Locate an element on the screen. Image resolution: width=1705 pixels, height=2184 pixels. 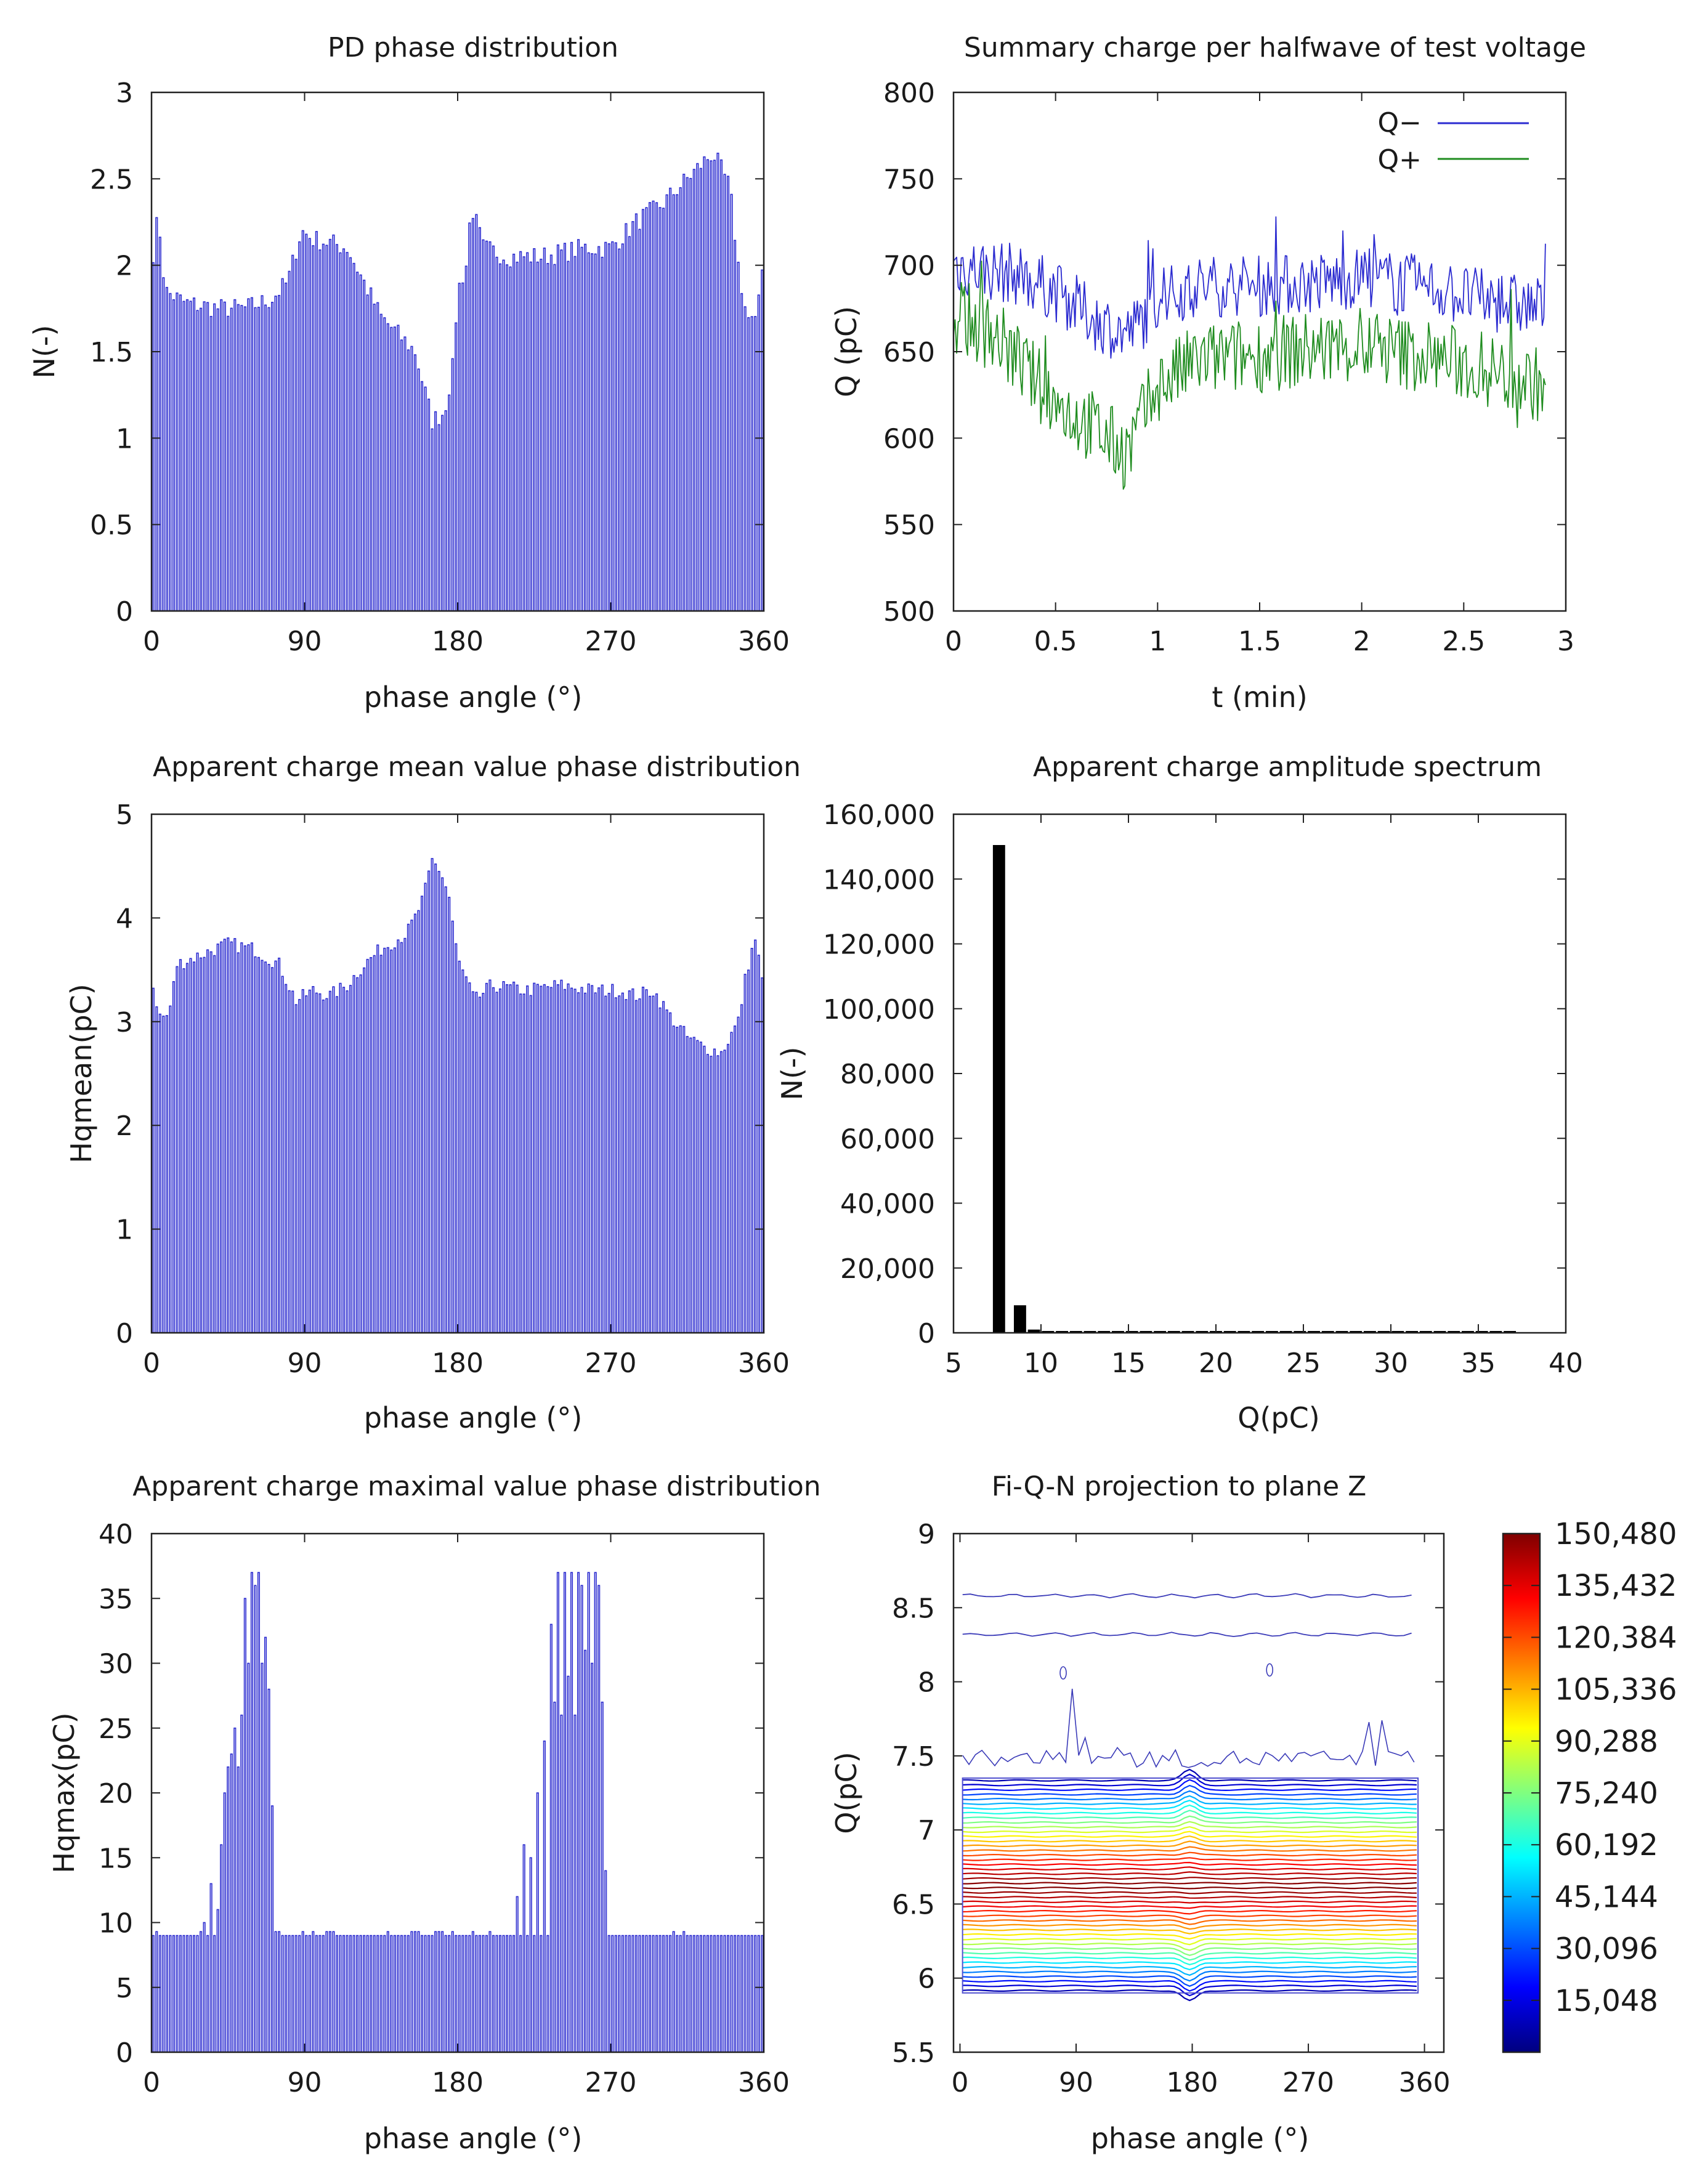
colorbar-tick-label: 75,240 is located at coordinates (1606, 1793).